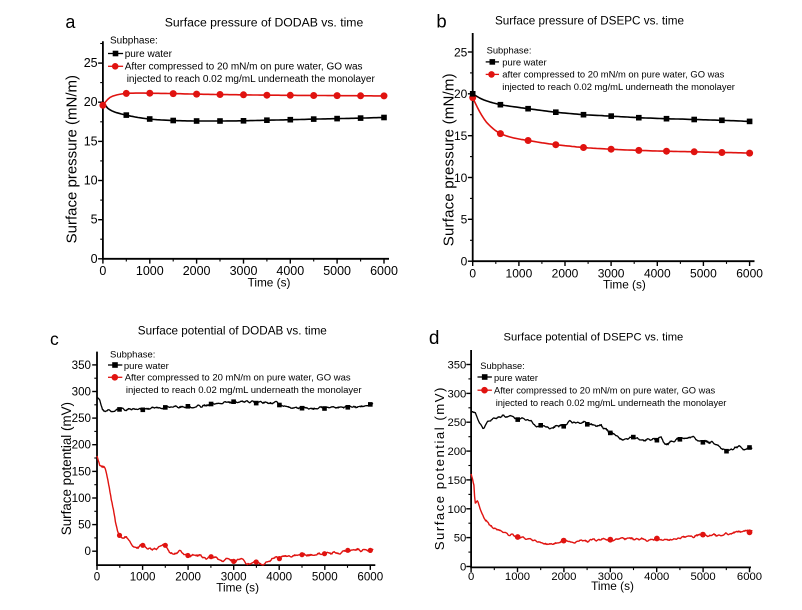 This screenshot has width=802, height=610. I want to click on svg-text: d, so click(434, 338).